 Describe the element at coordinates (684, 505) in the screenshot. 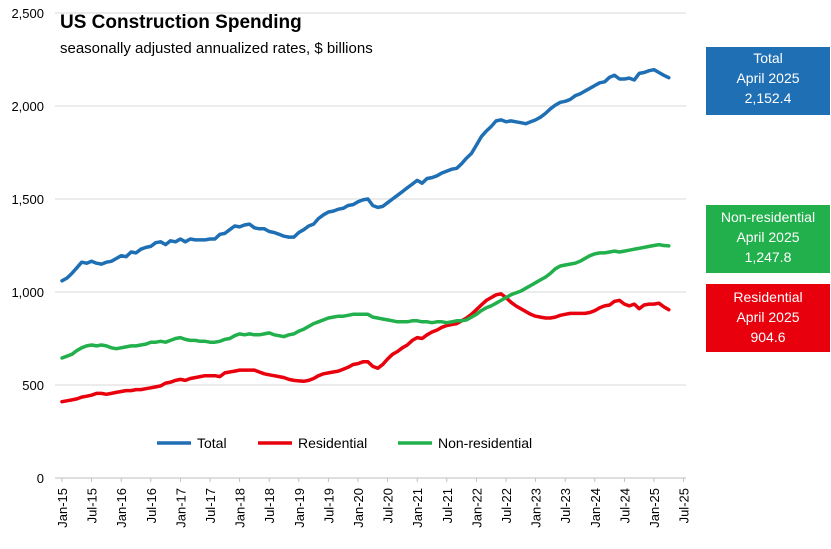

I see `x-tick-label: Jul-25` at that location.